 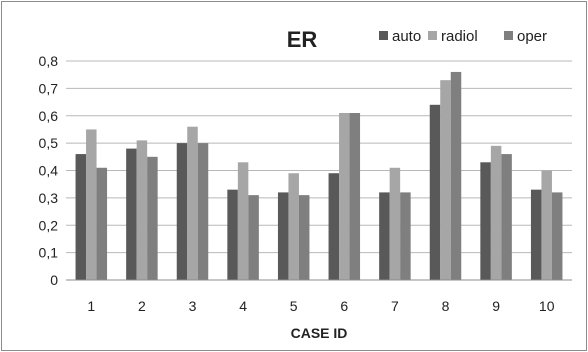 What do you see at coordinates (532, 36) in the screenshot?
I see `legend-label-oper: oper` at bounding box center [532, 36].